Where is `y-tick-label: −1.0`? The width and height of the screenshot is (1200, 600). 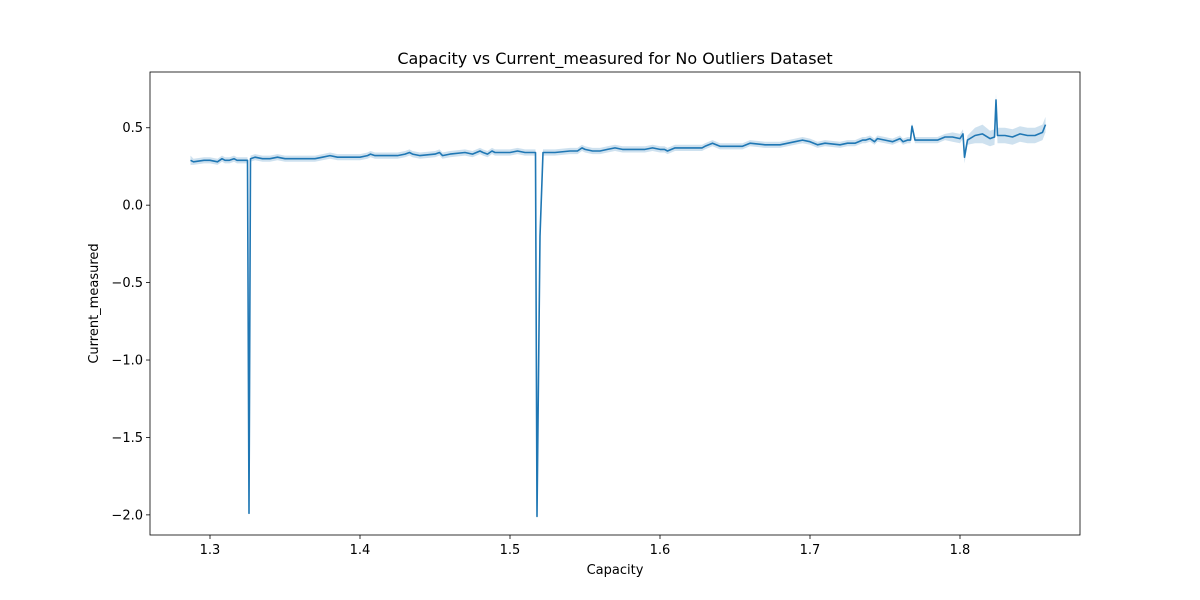 y-tick-label: −1.0 is located at coordinates (127, 361).